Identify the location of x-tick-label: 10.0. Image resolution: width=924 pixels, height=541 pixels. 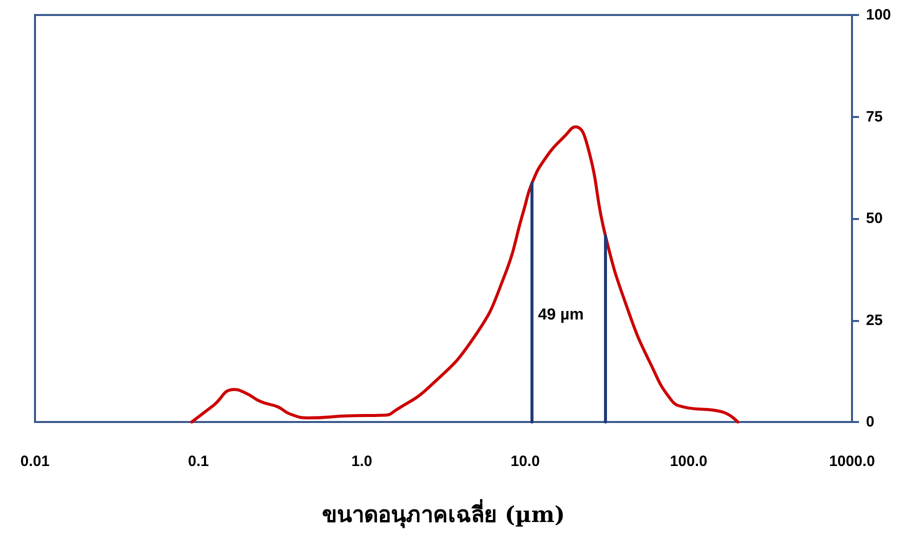
(525, 461).